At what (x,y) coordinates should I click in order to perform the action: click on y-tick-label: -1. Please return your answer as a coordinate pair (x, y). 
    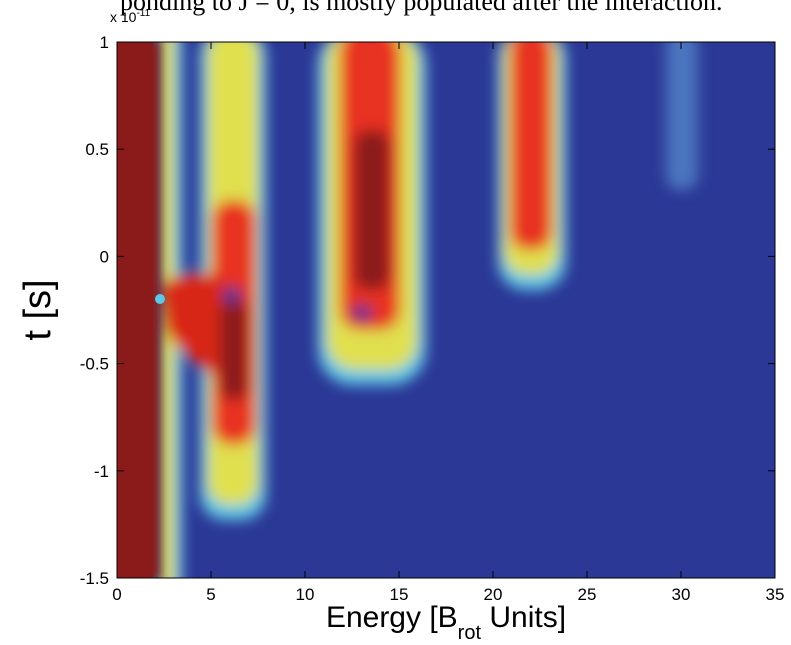
    Looking at the image, I should click on (101, 471).